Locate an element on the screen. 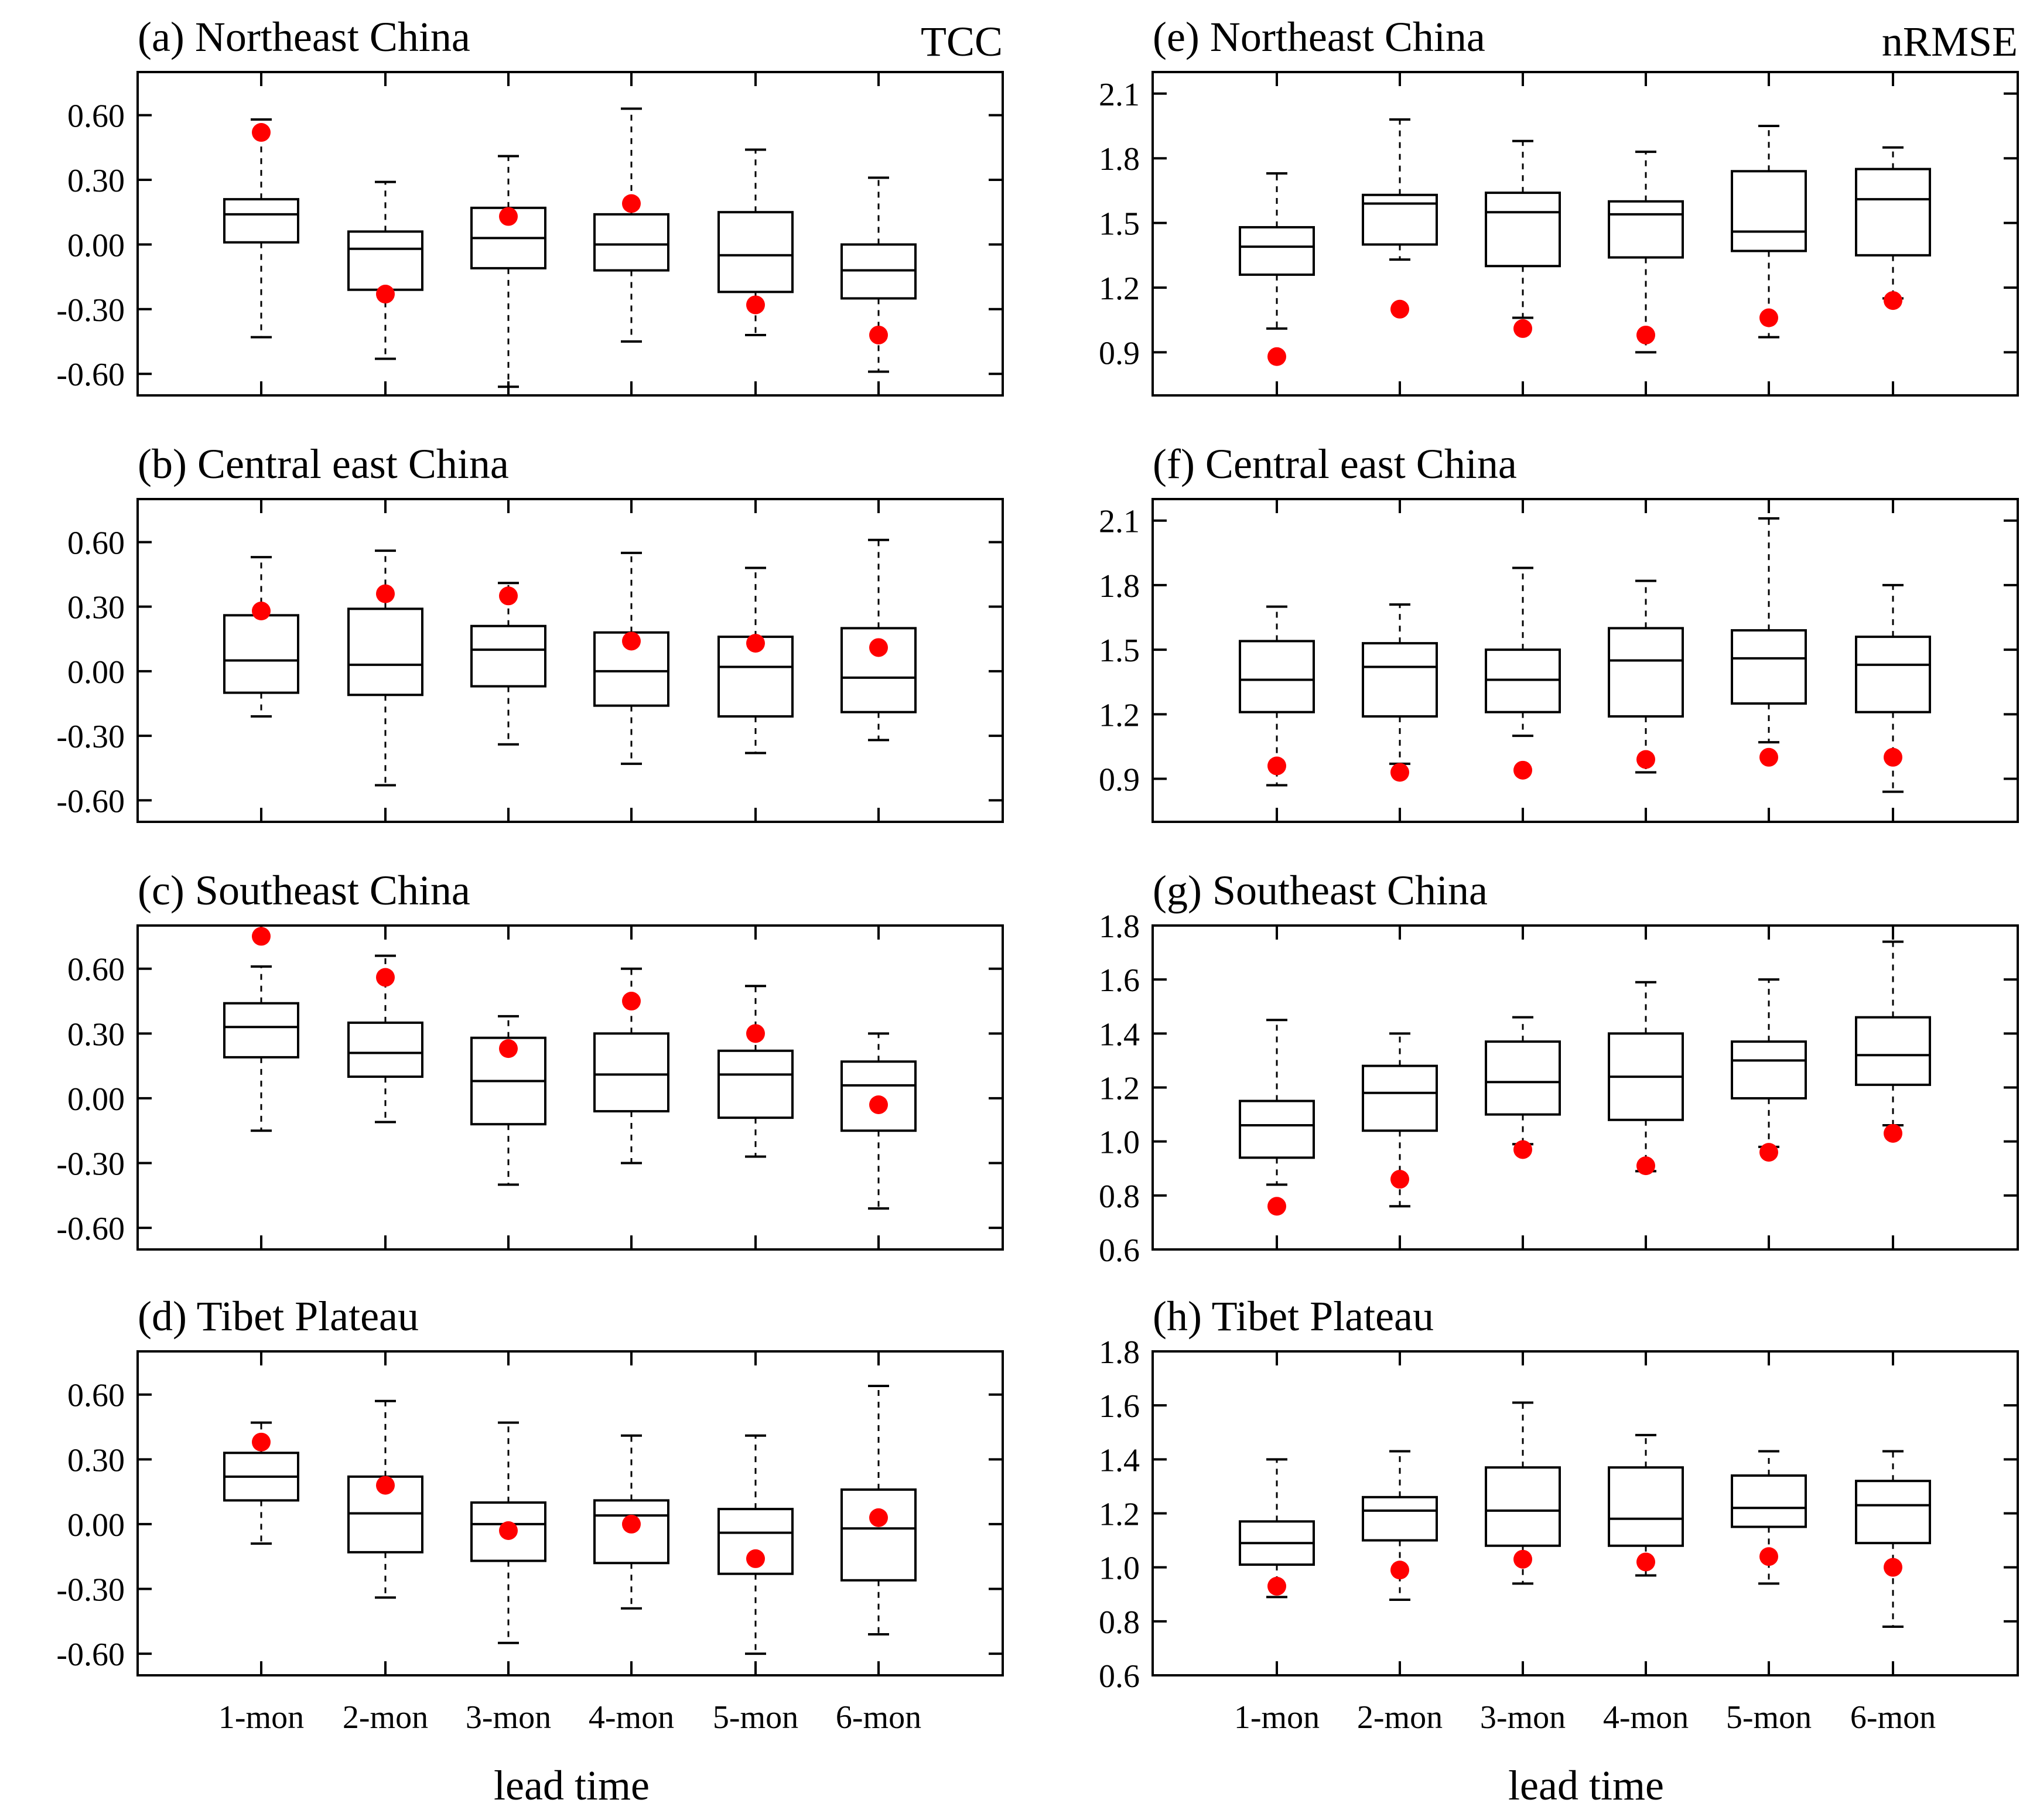 Image resolution: width=2040 pixels, height=1820 pixels. metric-label-tcc: TCC is located at coordinates (962, 41).